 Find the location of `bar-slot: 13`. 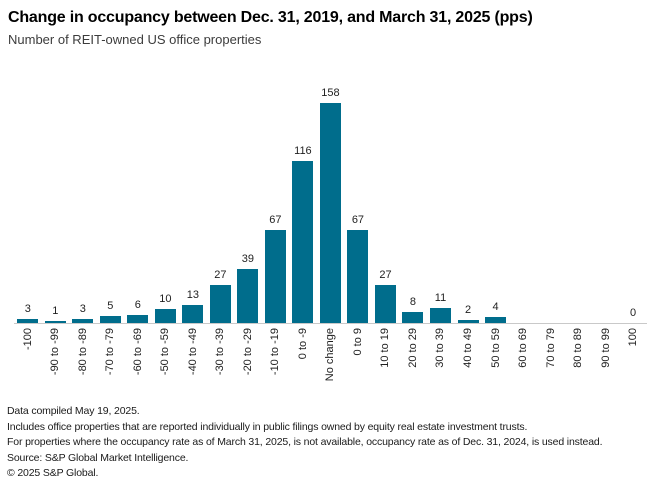

bar-slot: 13 is located at coordinates (193, 204).